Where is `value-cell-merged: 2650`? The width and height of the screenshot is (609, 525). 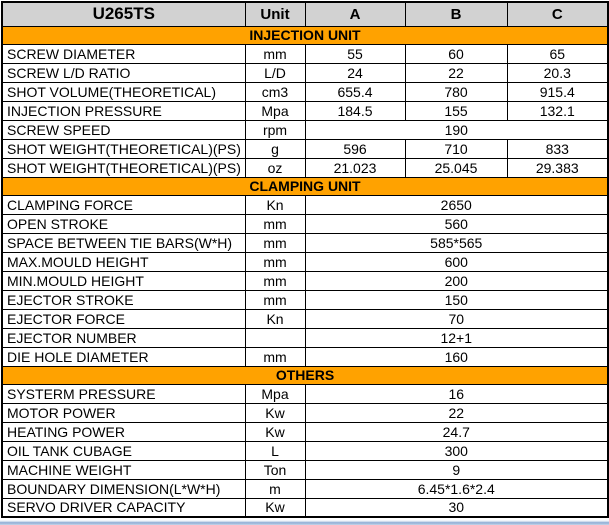 value-cell-merged: 2650 is located at coordinates (456, 204).